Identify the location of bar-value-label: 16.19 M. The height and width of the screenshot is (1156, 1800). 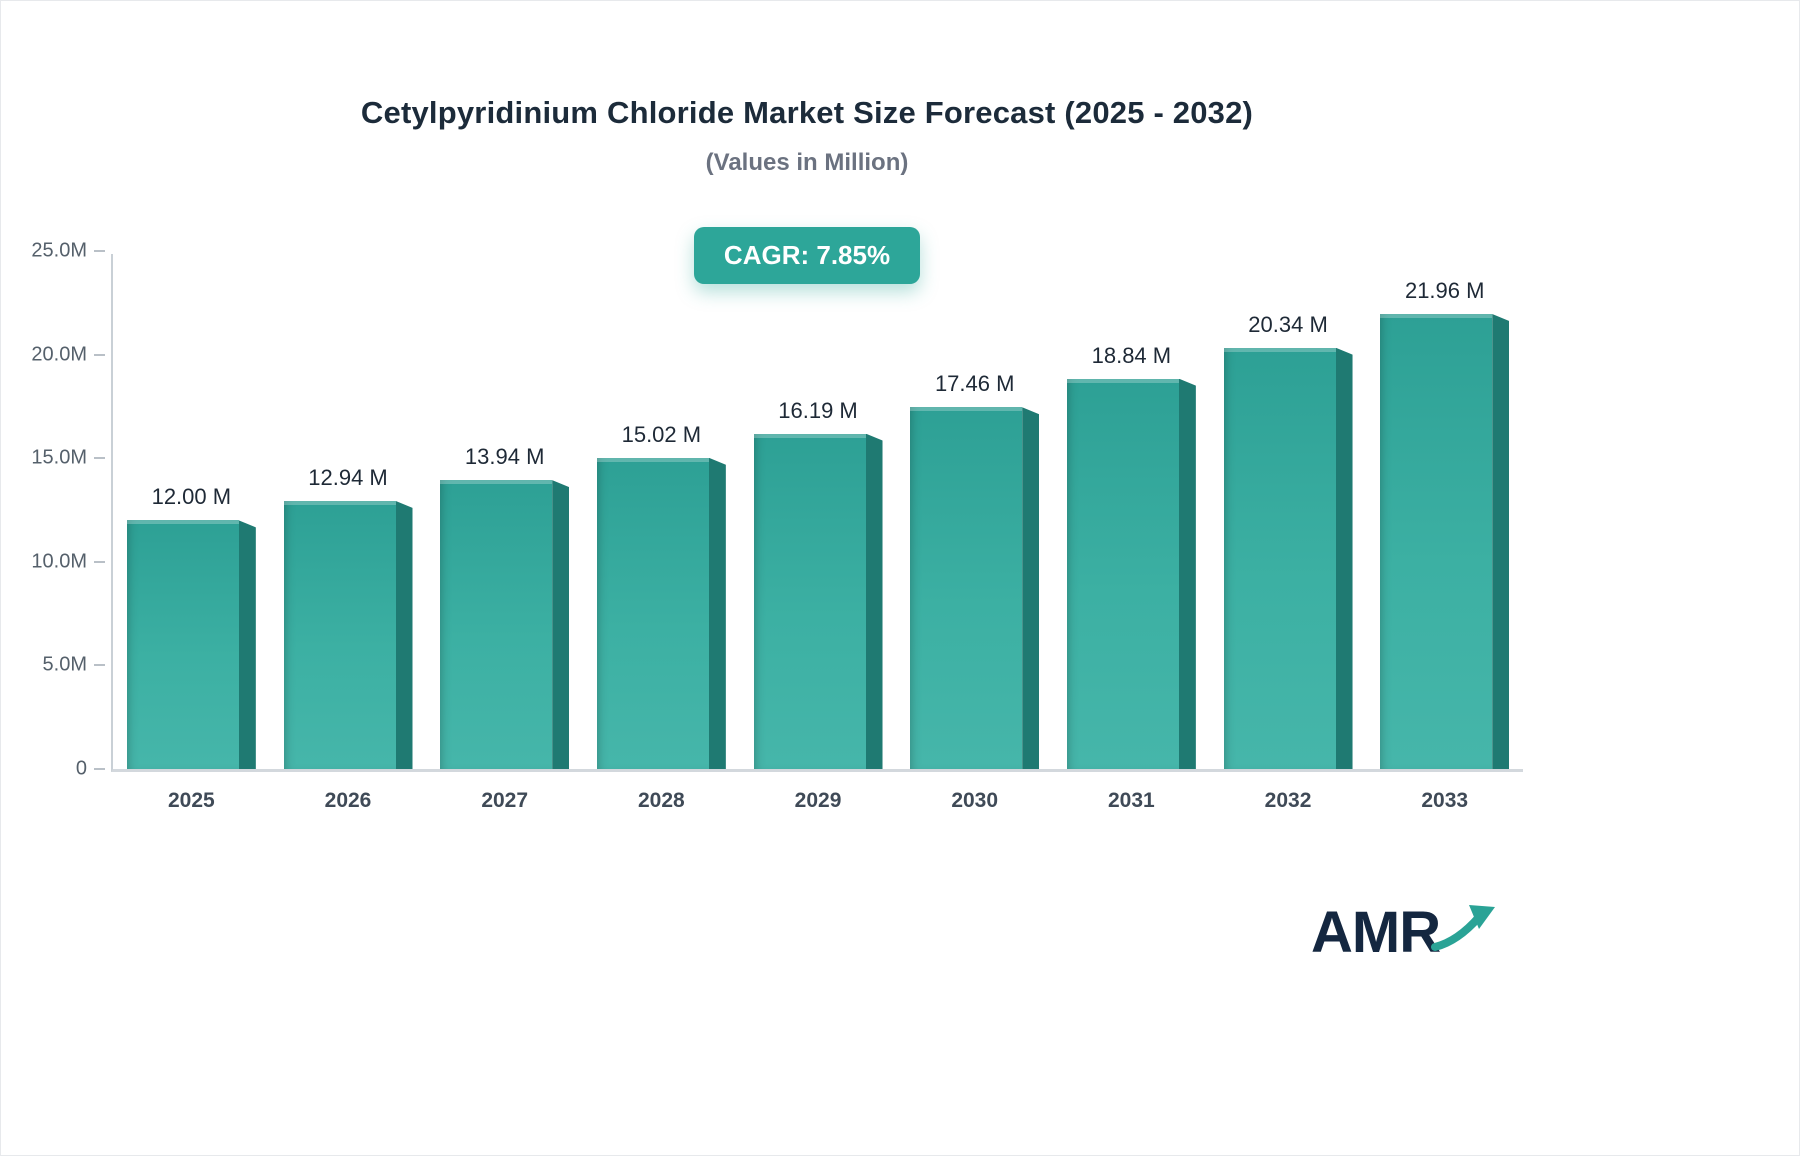
(818, 410).